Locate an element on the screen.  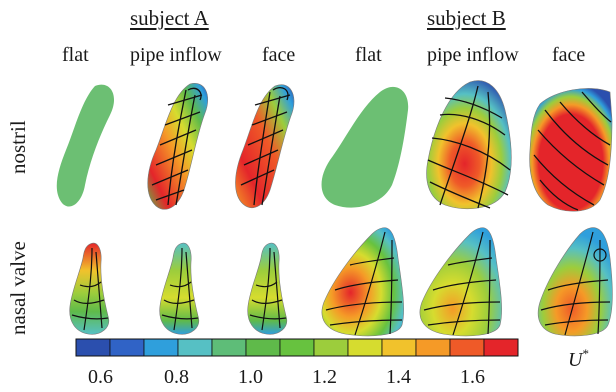
colorbar-label-main: U is located at coordinates (575, 360).